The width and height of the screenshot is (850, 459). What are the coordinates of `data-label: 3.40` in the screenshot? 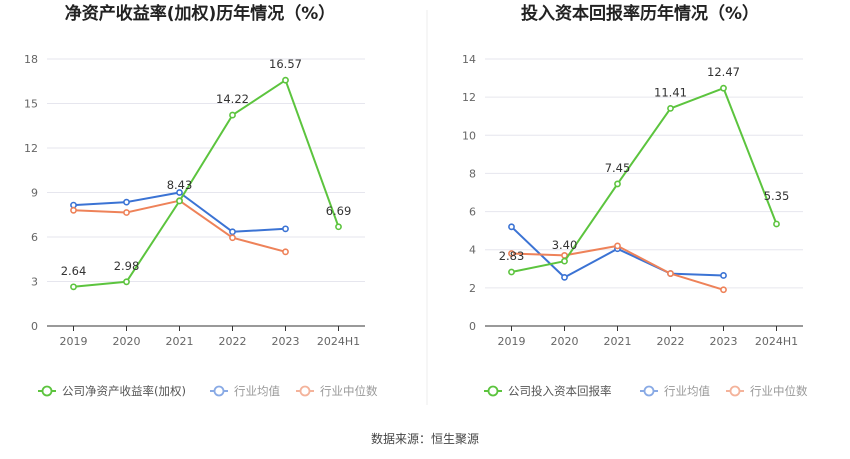 It's located at (565, 245).